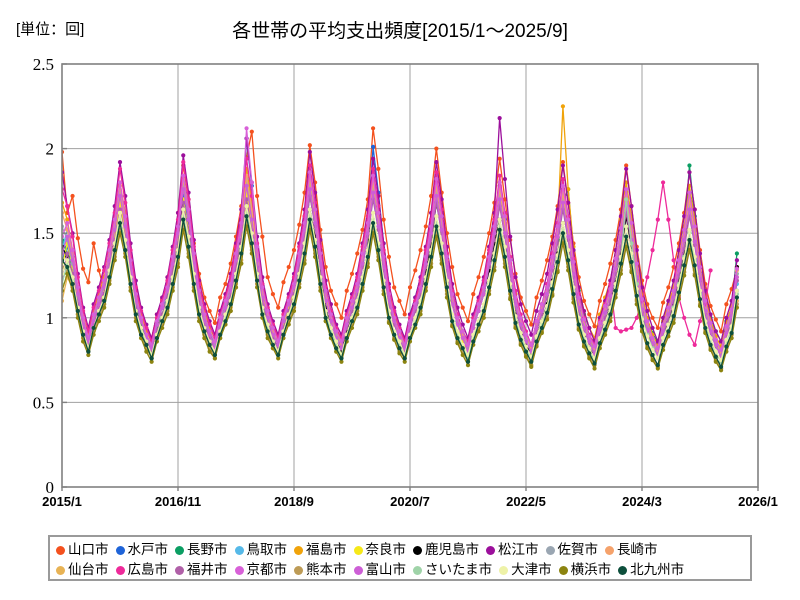  I want to click on legend-item: 松江市, so click(512, 550).